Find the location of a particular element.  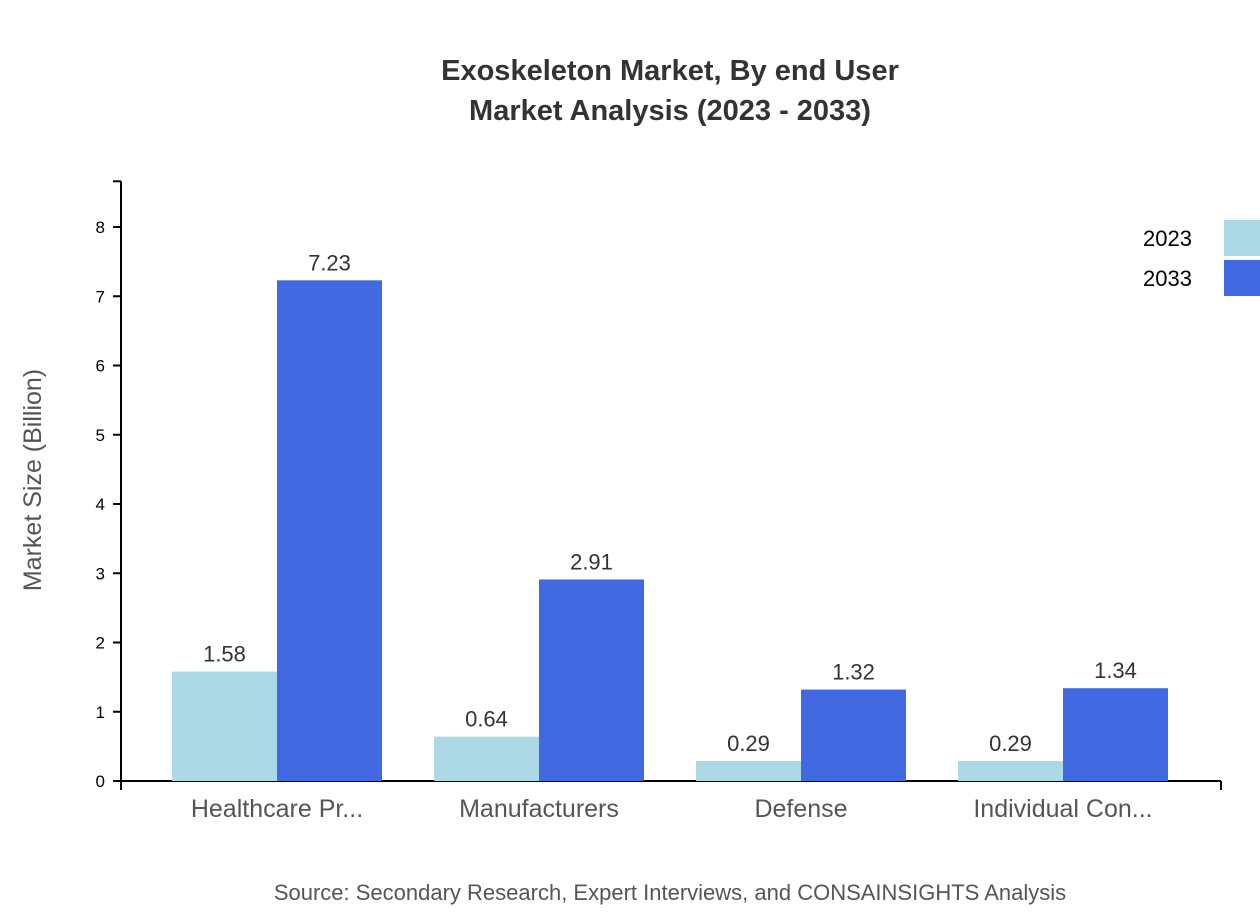

y-tick-label: 1 is located at coordinates (100, 712).